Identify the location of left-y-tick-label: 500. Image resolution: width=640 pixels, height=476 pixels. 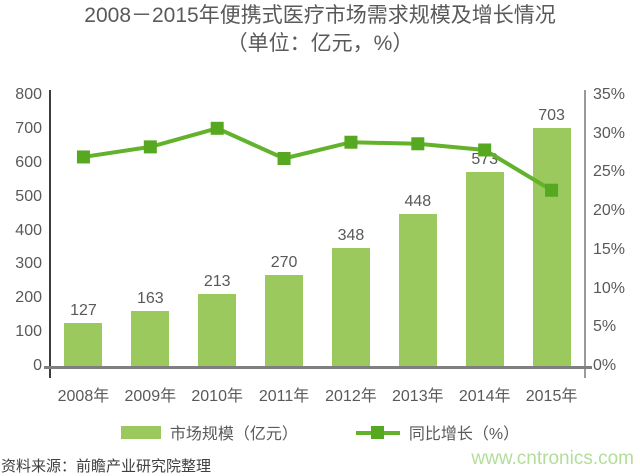
(28, 196).